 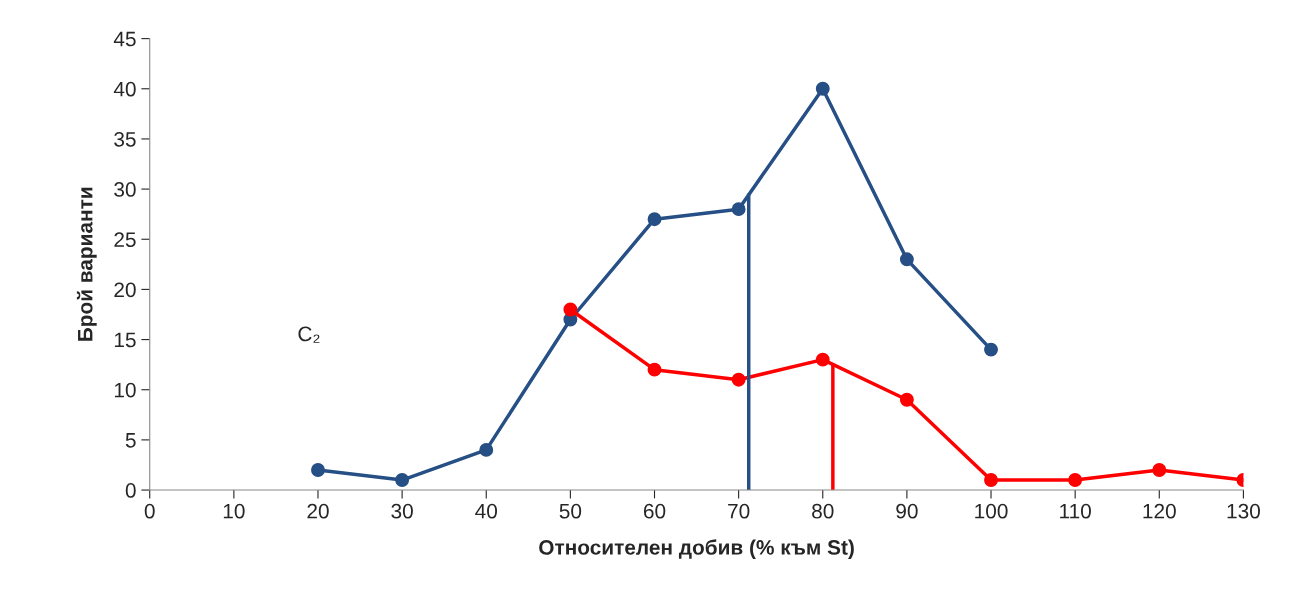 I want to click on x-axis-title: Относителен добив (% към St), so click(x=696, y=549).